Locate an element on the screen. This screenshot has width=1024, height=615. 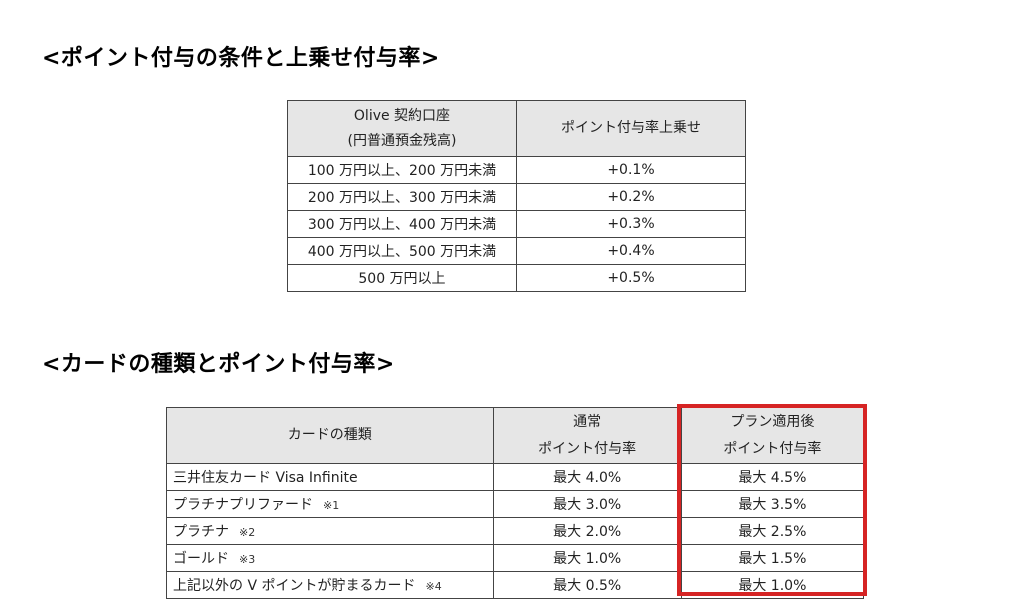
plan-rate: 最大 4.5% is located at coordinates (772, 477).